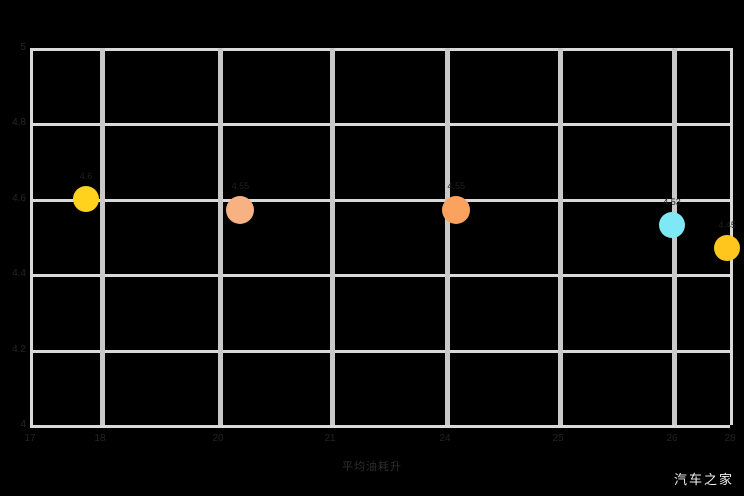 The width and height of the screenshot is (744, 496). Describe the element at coordinates (445, 438) in the screenshot. I see `x-axis-tick-label: 24` at that location.